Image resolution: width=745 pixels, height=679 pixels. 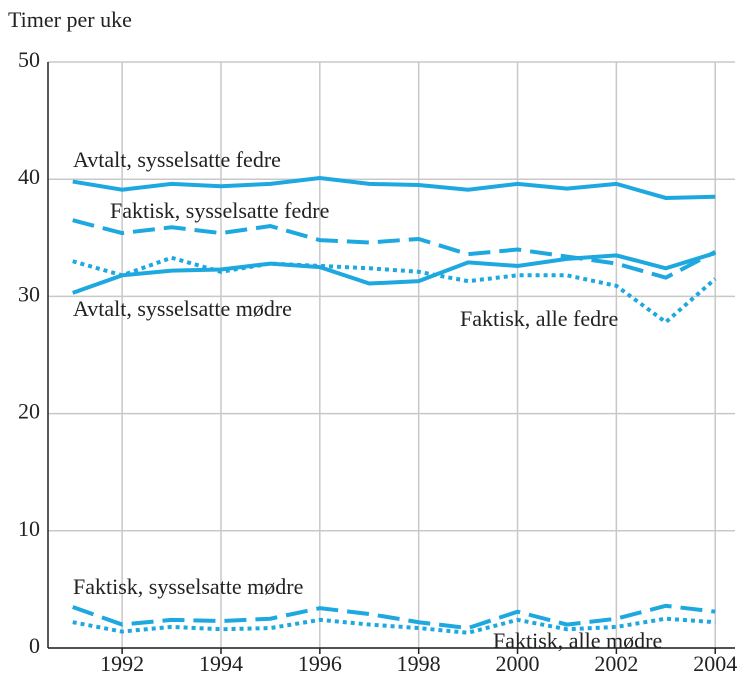 What do you see at coordinates (221, 663) in the screenshot?
I see `x-tick-label: 1994` at bounding box center [221, 663].